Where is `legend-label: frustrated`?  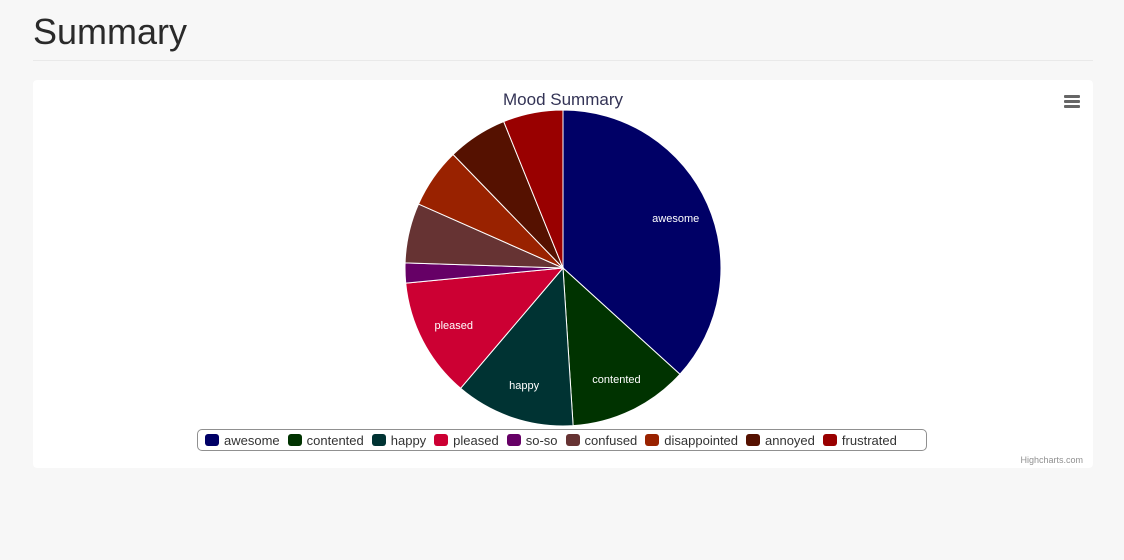 legend-label: frustrated is located at coordinates (869, 440).